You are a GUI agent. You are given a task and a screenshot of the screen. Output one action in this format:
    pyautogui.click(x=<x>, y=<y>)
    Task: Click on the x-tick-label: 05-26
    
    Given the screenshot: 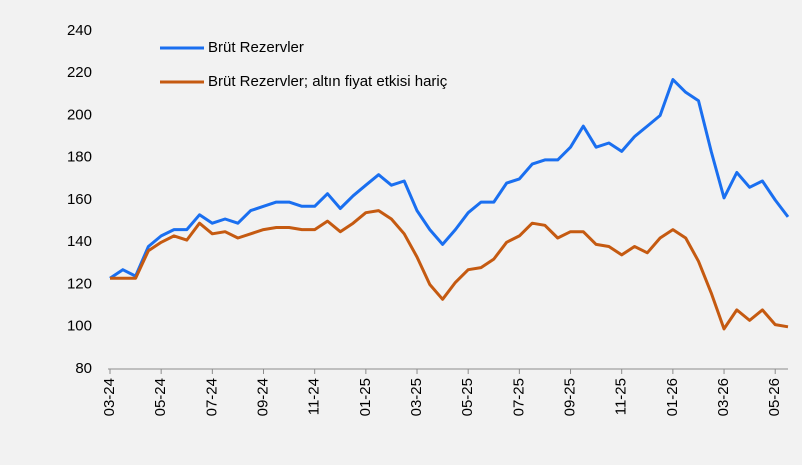 What is the action you would take?
    pyautogui.click(x=774, y=397)
    